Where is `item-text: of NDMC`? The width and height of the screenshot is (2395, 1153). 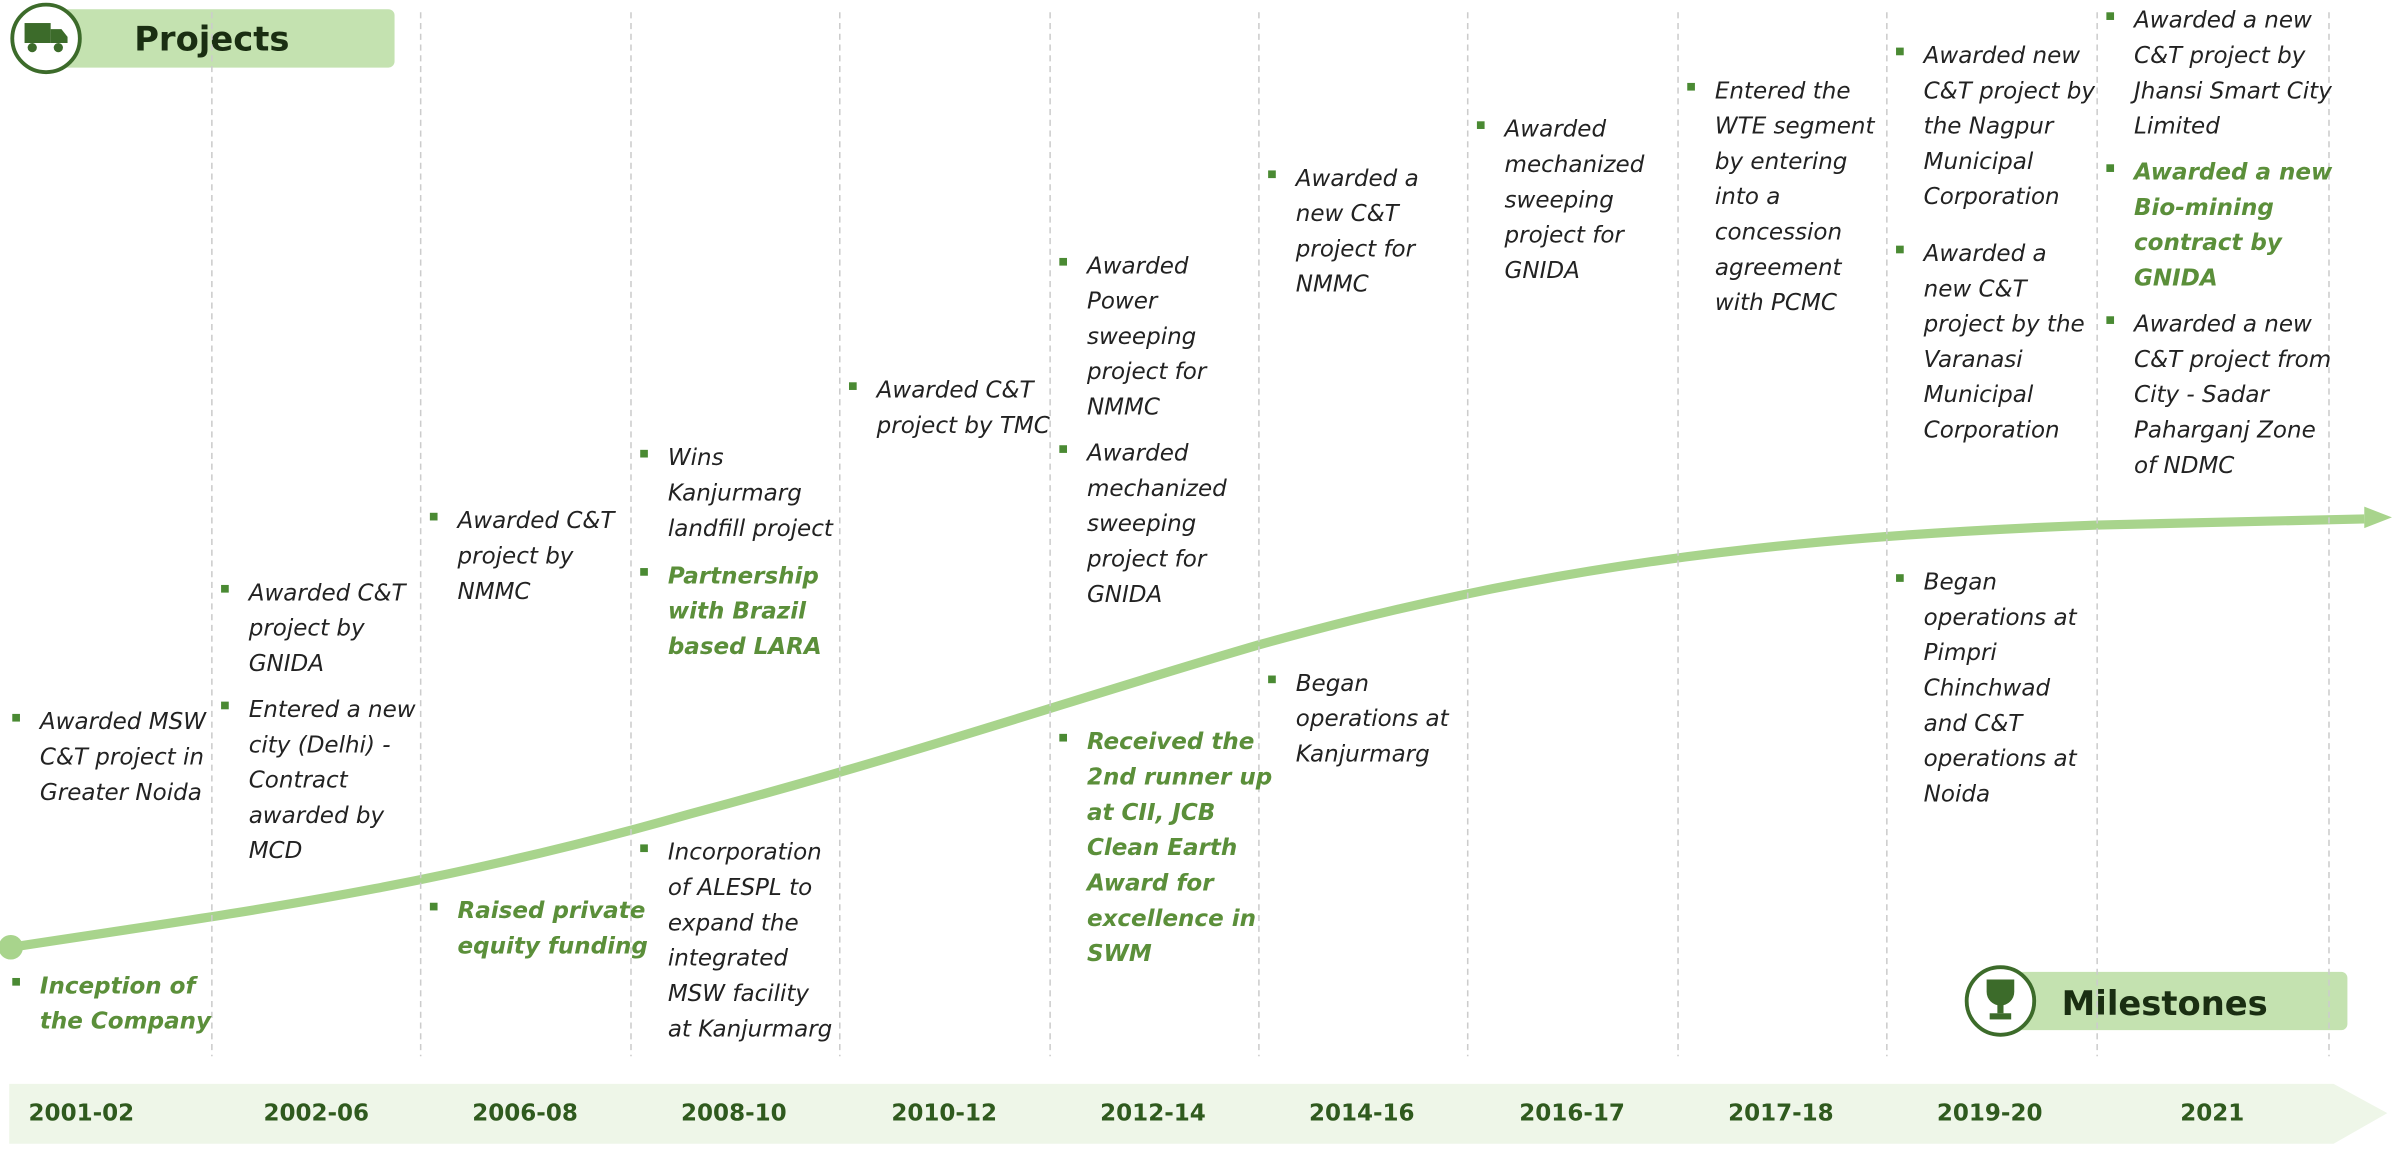
item-text: of NDMC is located at coordinates (2184, 466).